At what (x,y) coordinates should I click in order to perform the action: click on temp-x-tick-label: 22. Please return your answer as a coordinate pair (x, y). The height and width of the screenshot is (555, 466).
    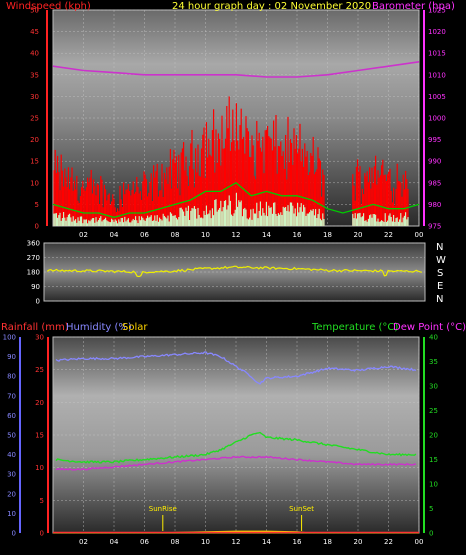
    Looking at the image, I should click on (388, 542).